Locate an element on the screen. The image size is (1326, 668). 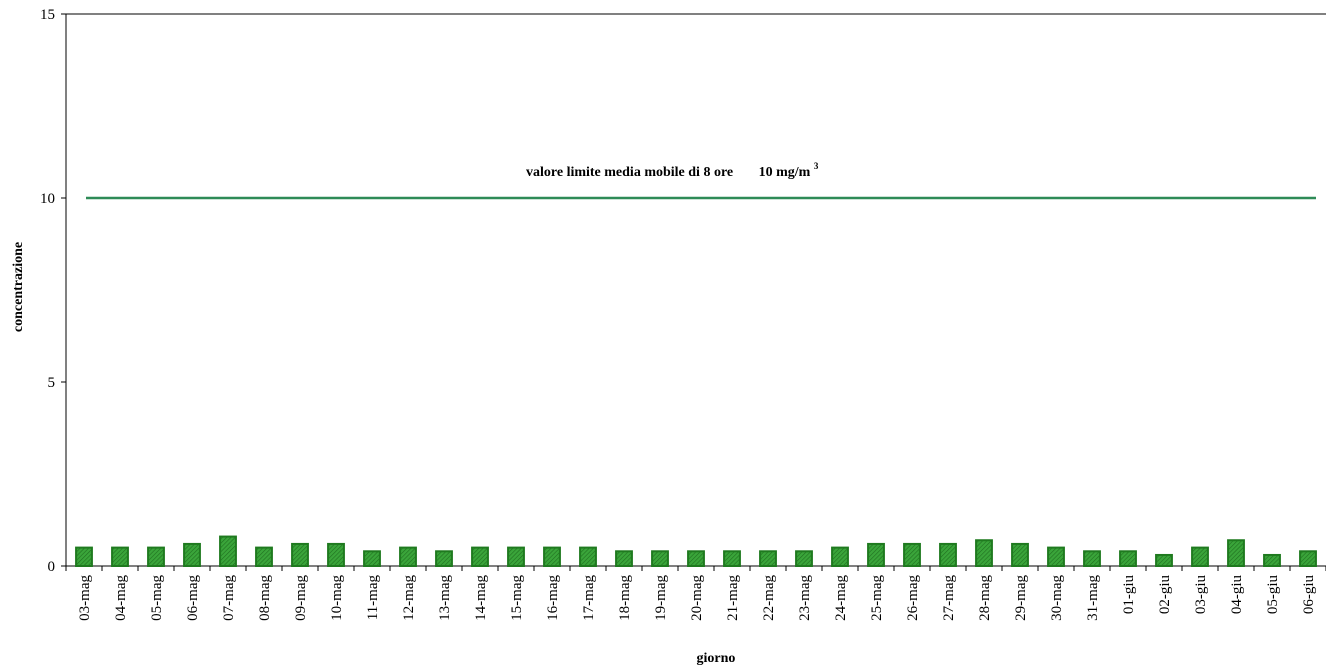
x-tick-label: 19-mag is located at coordinates (661, 598).